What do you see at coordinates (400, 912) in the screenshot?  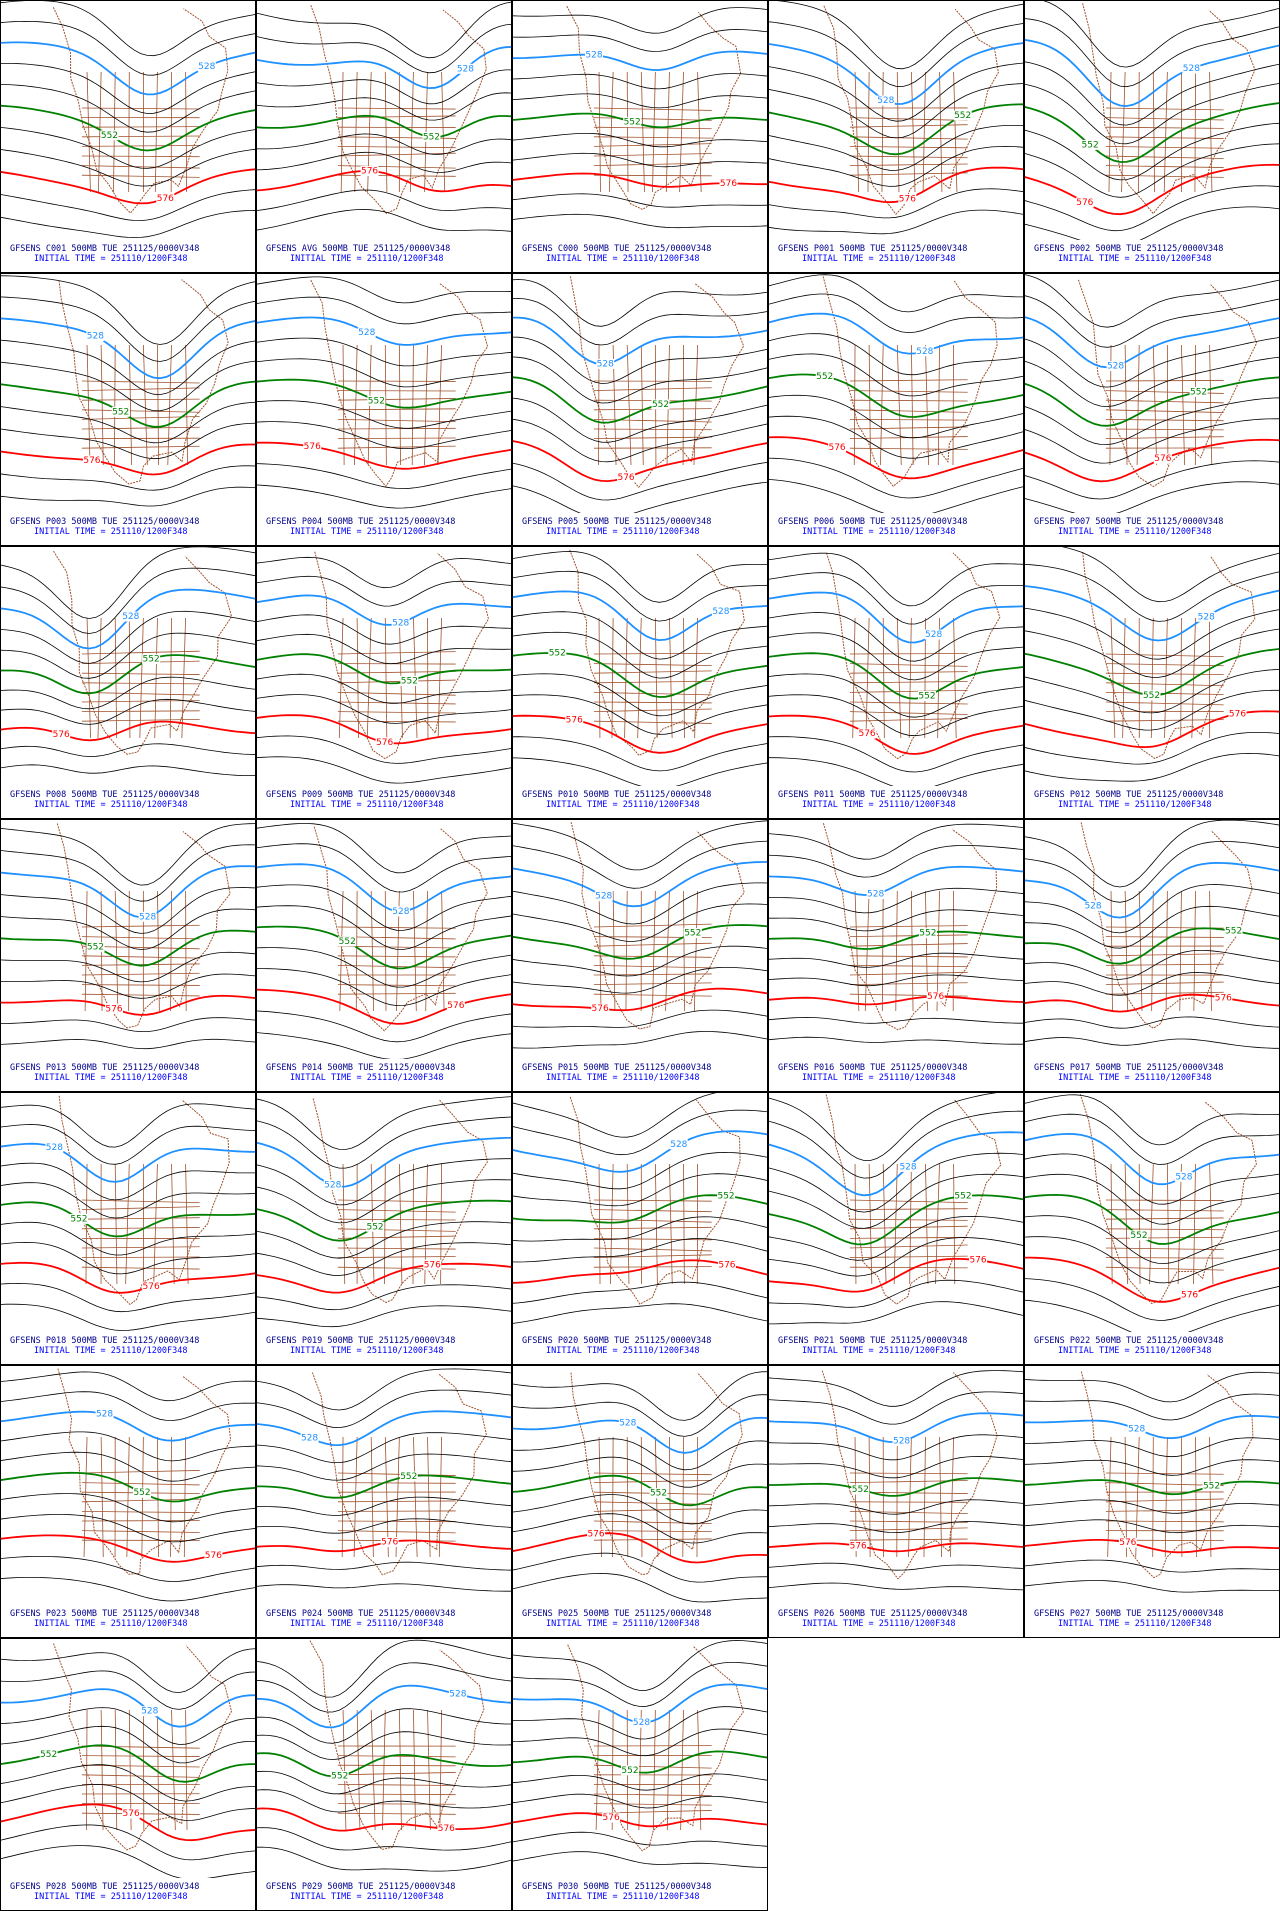 I see `contour-label: 528` at bounding box center [400, 912].